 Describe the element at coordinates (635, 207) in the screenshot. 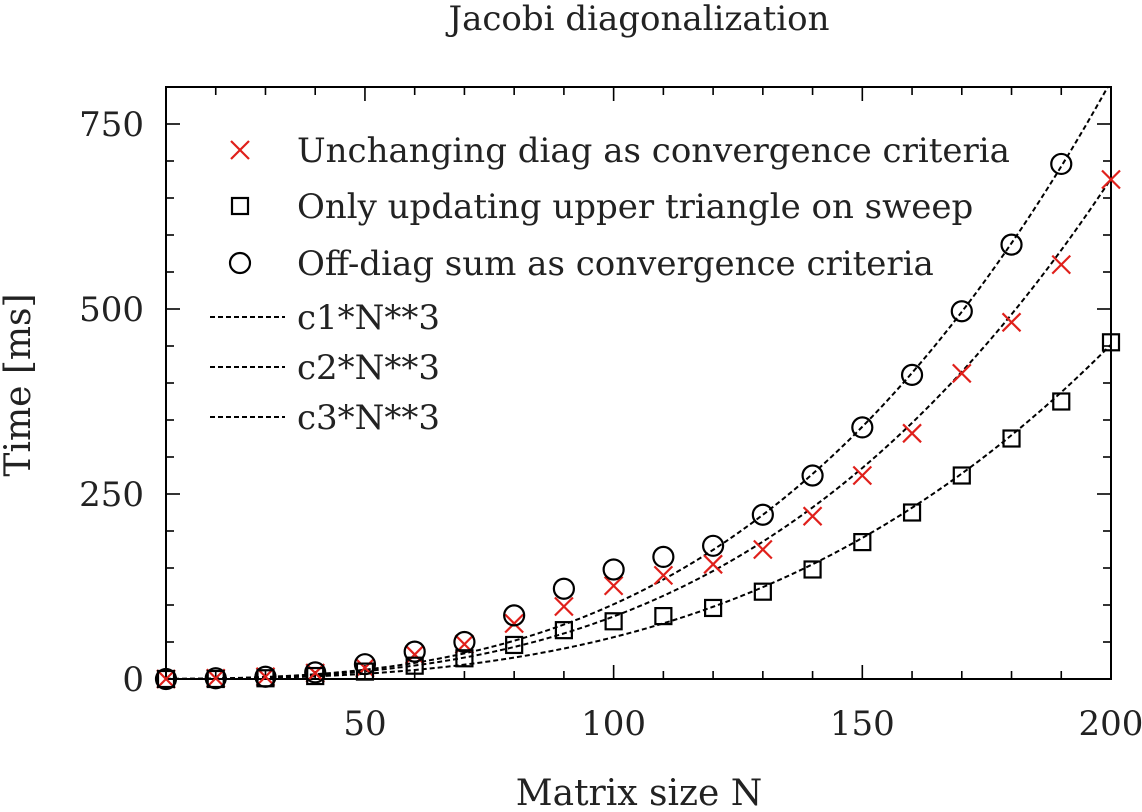

I see `legend-label: Only updating upper triangle on sweep` at that location.